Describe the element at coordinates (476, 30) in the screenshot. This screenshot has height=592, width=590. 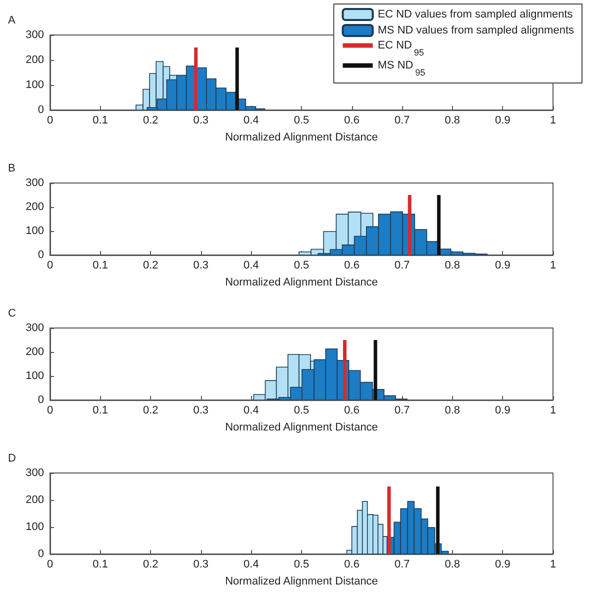
I see `legend-label: MS ND values from sampled alignments` at that location.